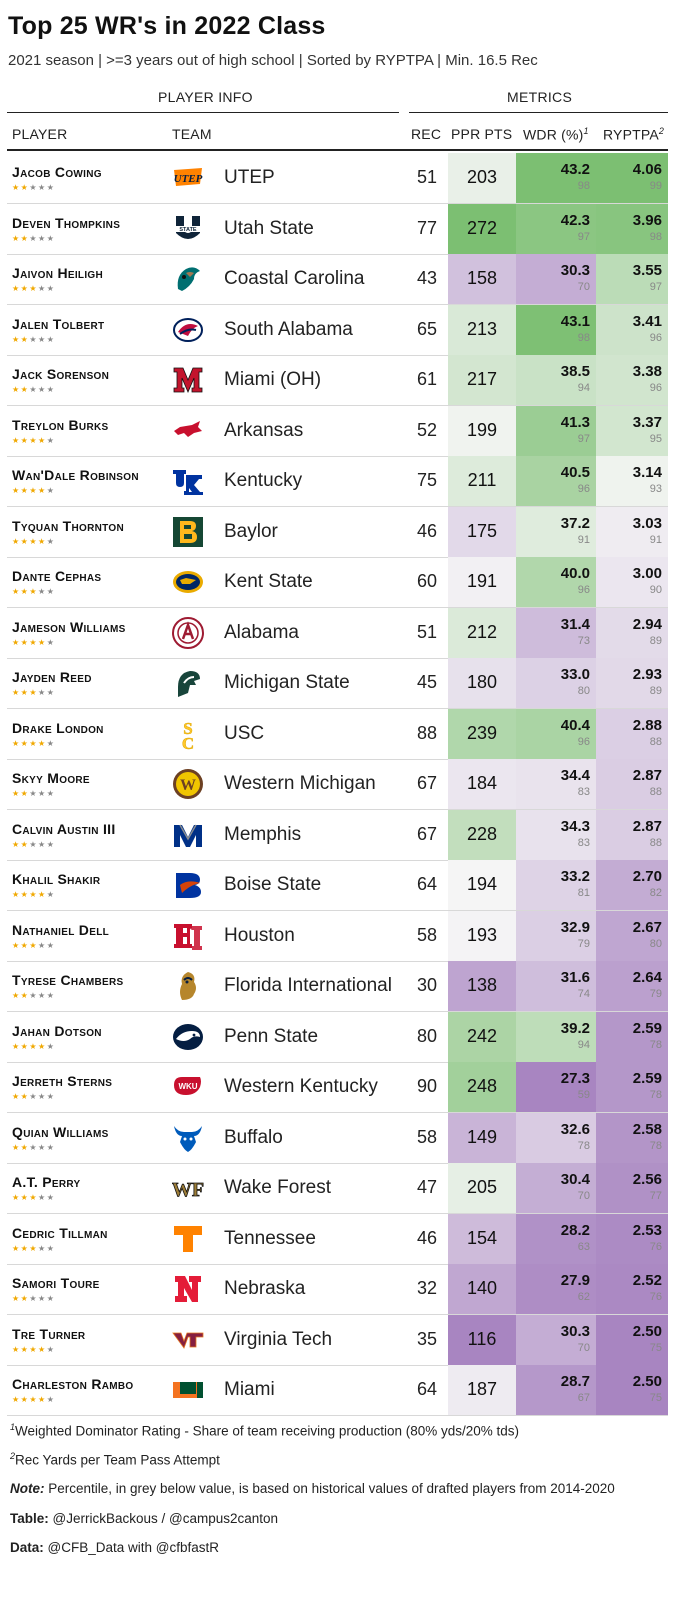 Image resolution: width=688 pixels, height=1600 pixels. What do you see at coordinates (61, 929) in the screenshot?
I see `player-name: Nathaniel Dell` at bounding box center [61, 929].